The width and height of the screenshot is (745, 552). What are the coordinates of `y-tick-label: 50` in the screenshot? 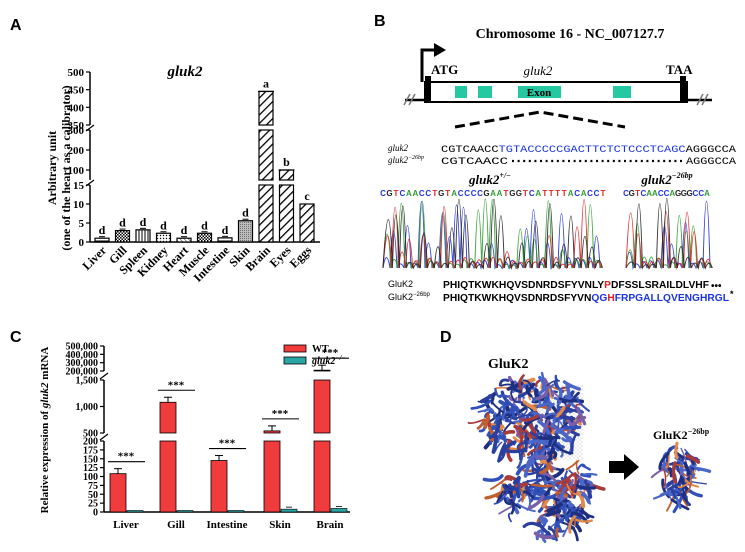 It's located at (93, 495).